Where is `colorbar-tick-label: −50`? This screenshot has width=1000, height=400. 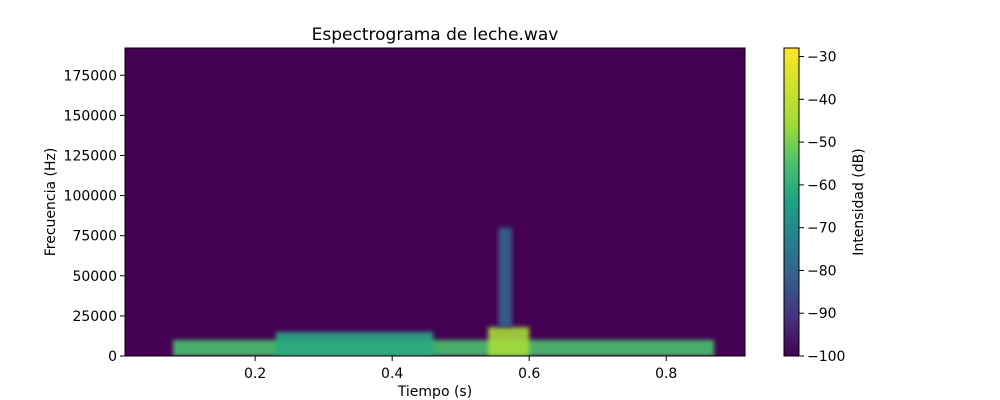
colorbar-tick-label: −50 is located at coordinates (822, 143).